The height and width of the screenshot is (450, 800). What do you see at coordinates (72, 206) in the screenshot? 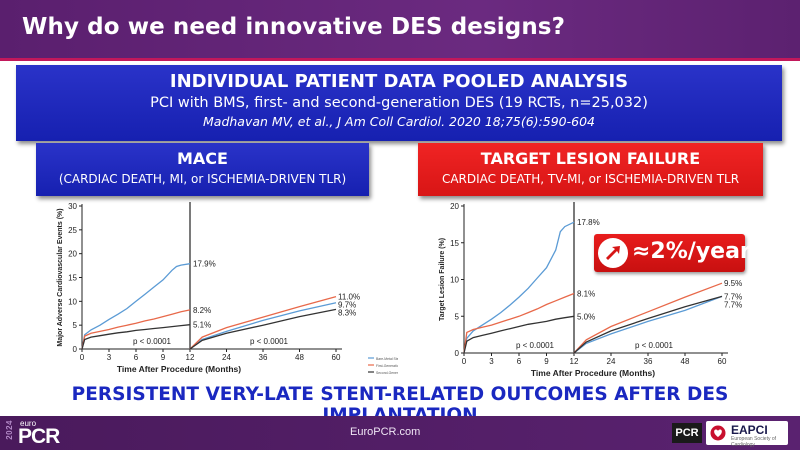
I see `y-tick-label: 30` at bounding box center [72, 206].